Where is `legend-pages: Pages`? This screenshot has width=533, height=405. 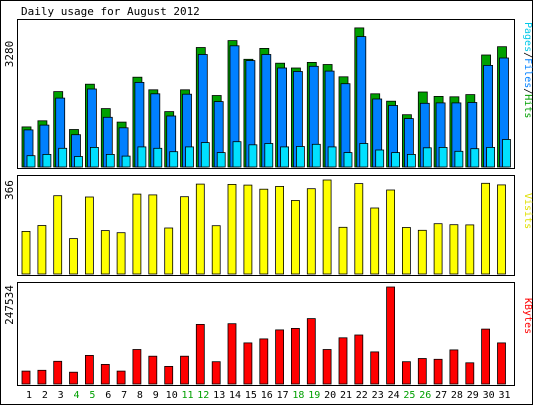
legend-pages: Pages is located at coordinates (527, 37).